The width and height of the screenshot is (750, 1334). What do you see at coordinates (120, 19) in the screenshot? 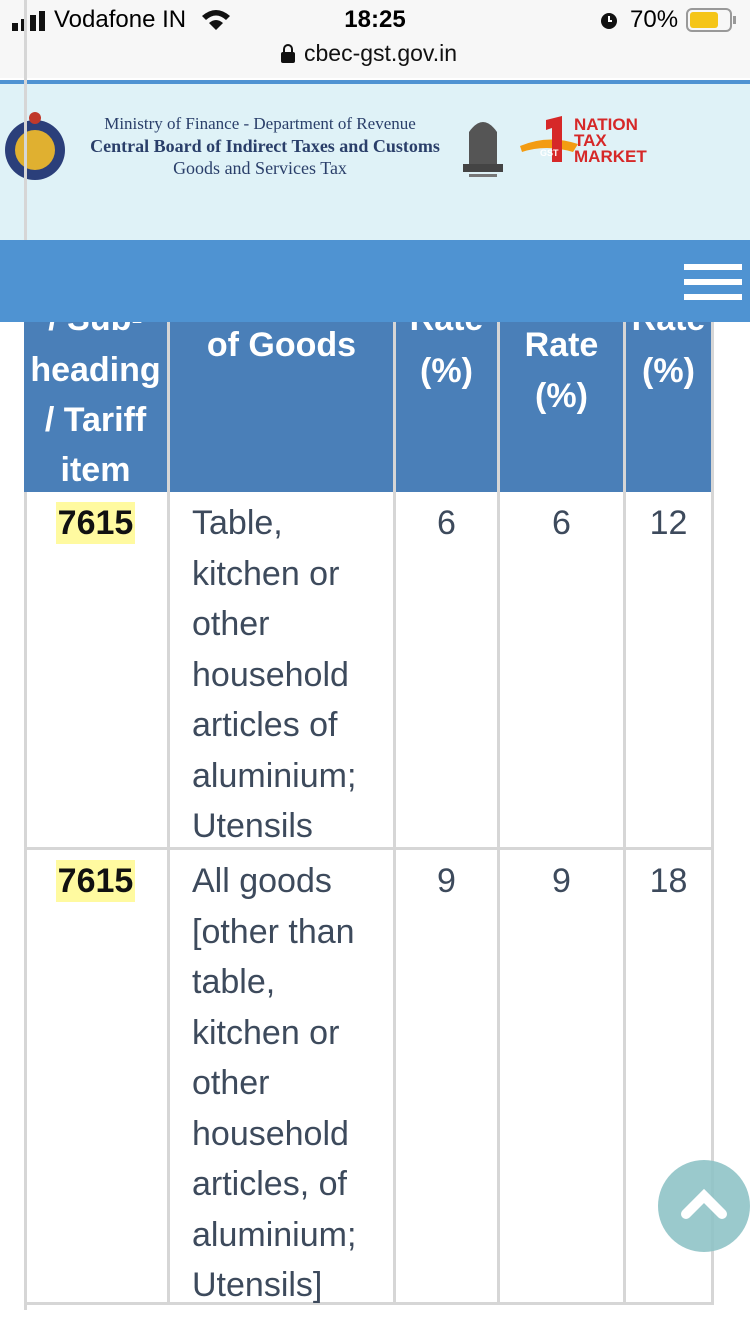
I see `carrier: Vodafone IN` at bounding box center [120, 19].